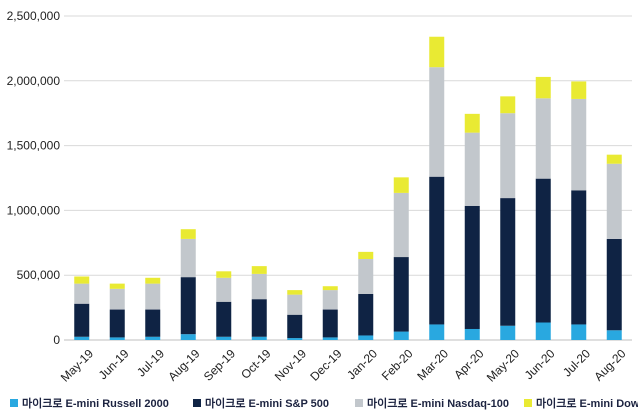  I want to click on y-tick-label: 2,000,000, so click(34, 81).